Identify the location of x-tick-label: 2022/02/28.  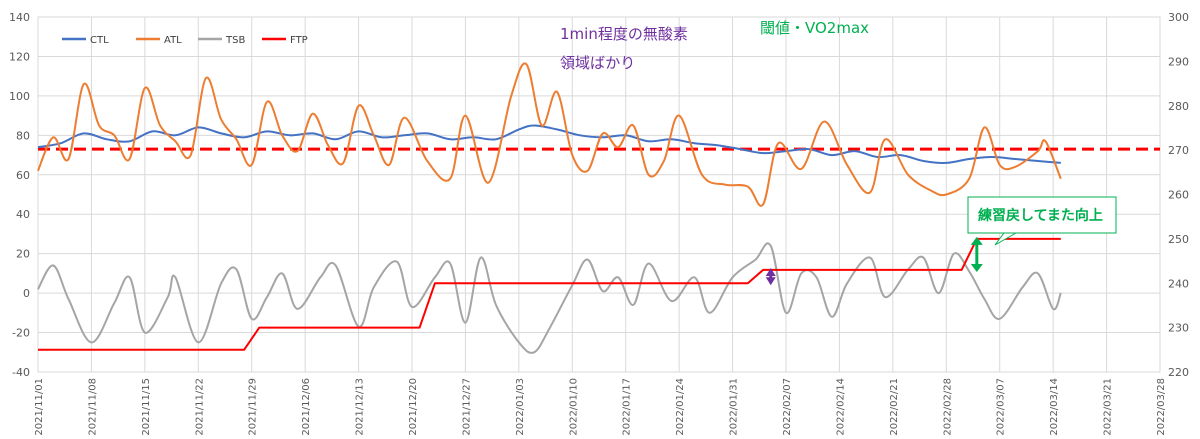
(947, 406).